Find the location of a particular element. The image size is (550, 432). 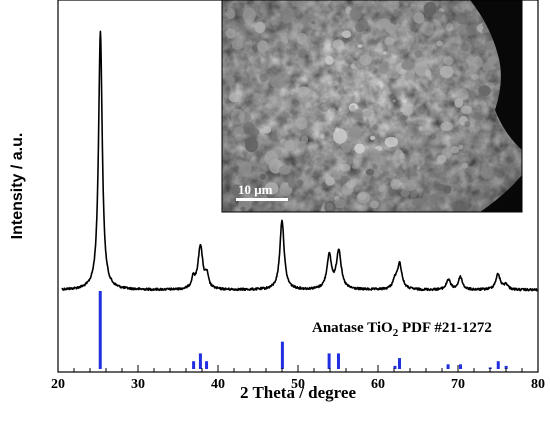

x-tick-label: 40 is located at coordinates (218, 384).